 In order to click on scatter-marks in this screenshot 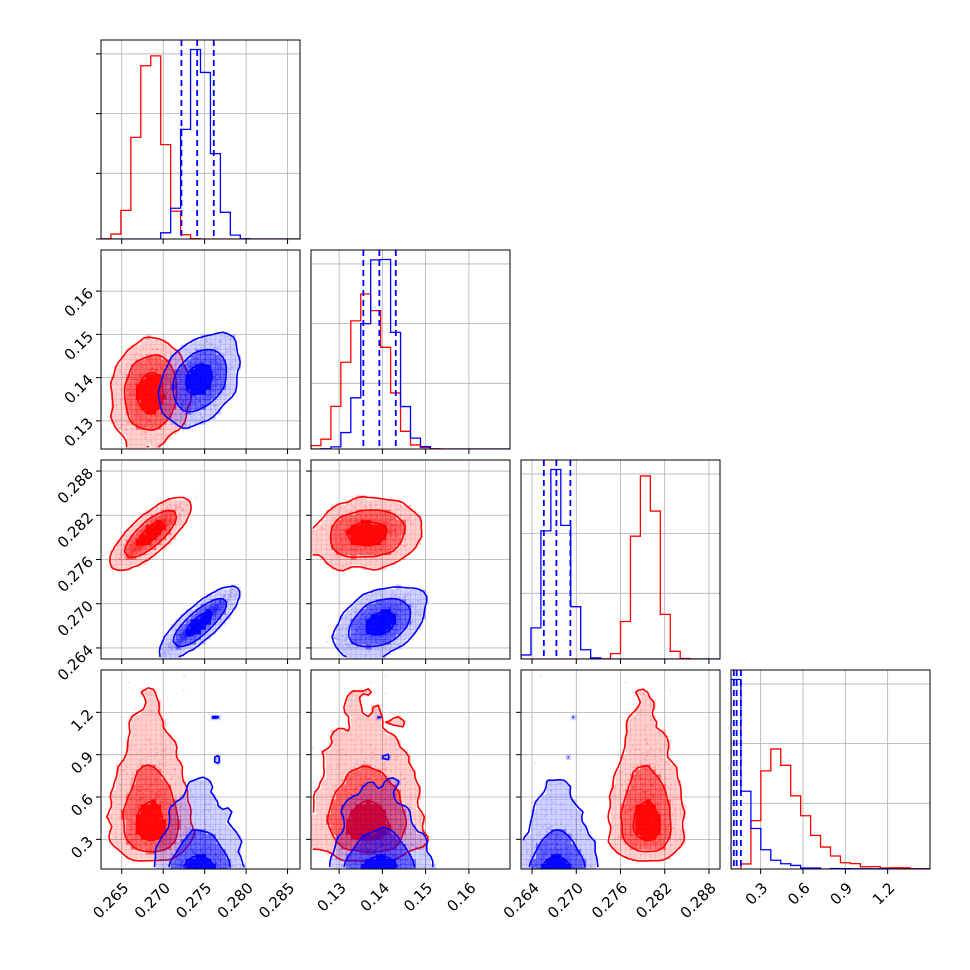, I will do `click(175, 577)`.